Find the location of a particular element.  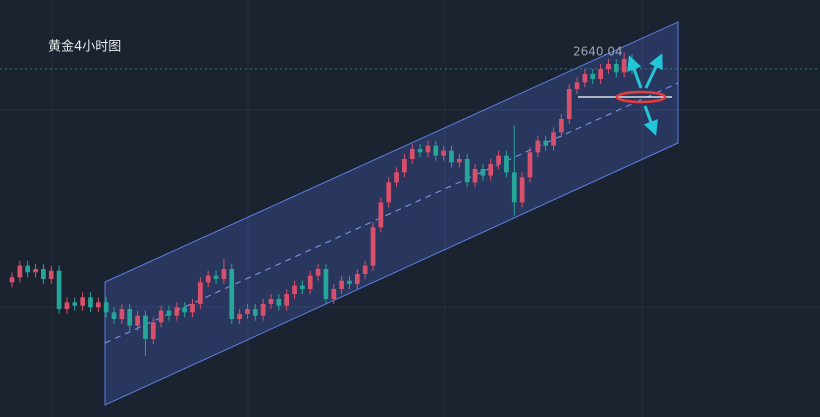

arrows is located at coordinates (645, 94).